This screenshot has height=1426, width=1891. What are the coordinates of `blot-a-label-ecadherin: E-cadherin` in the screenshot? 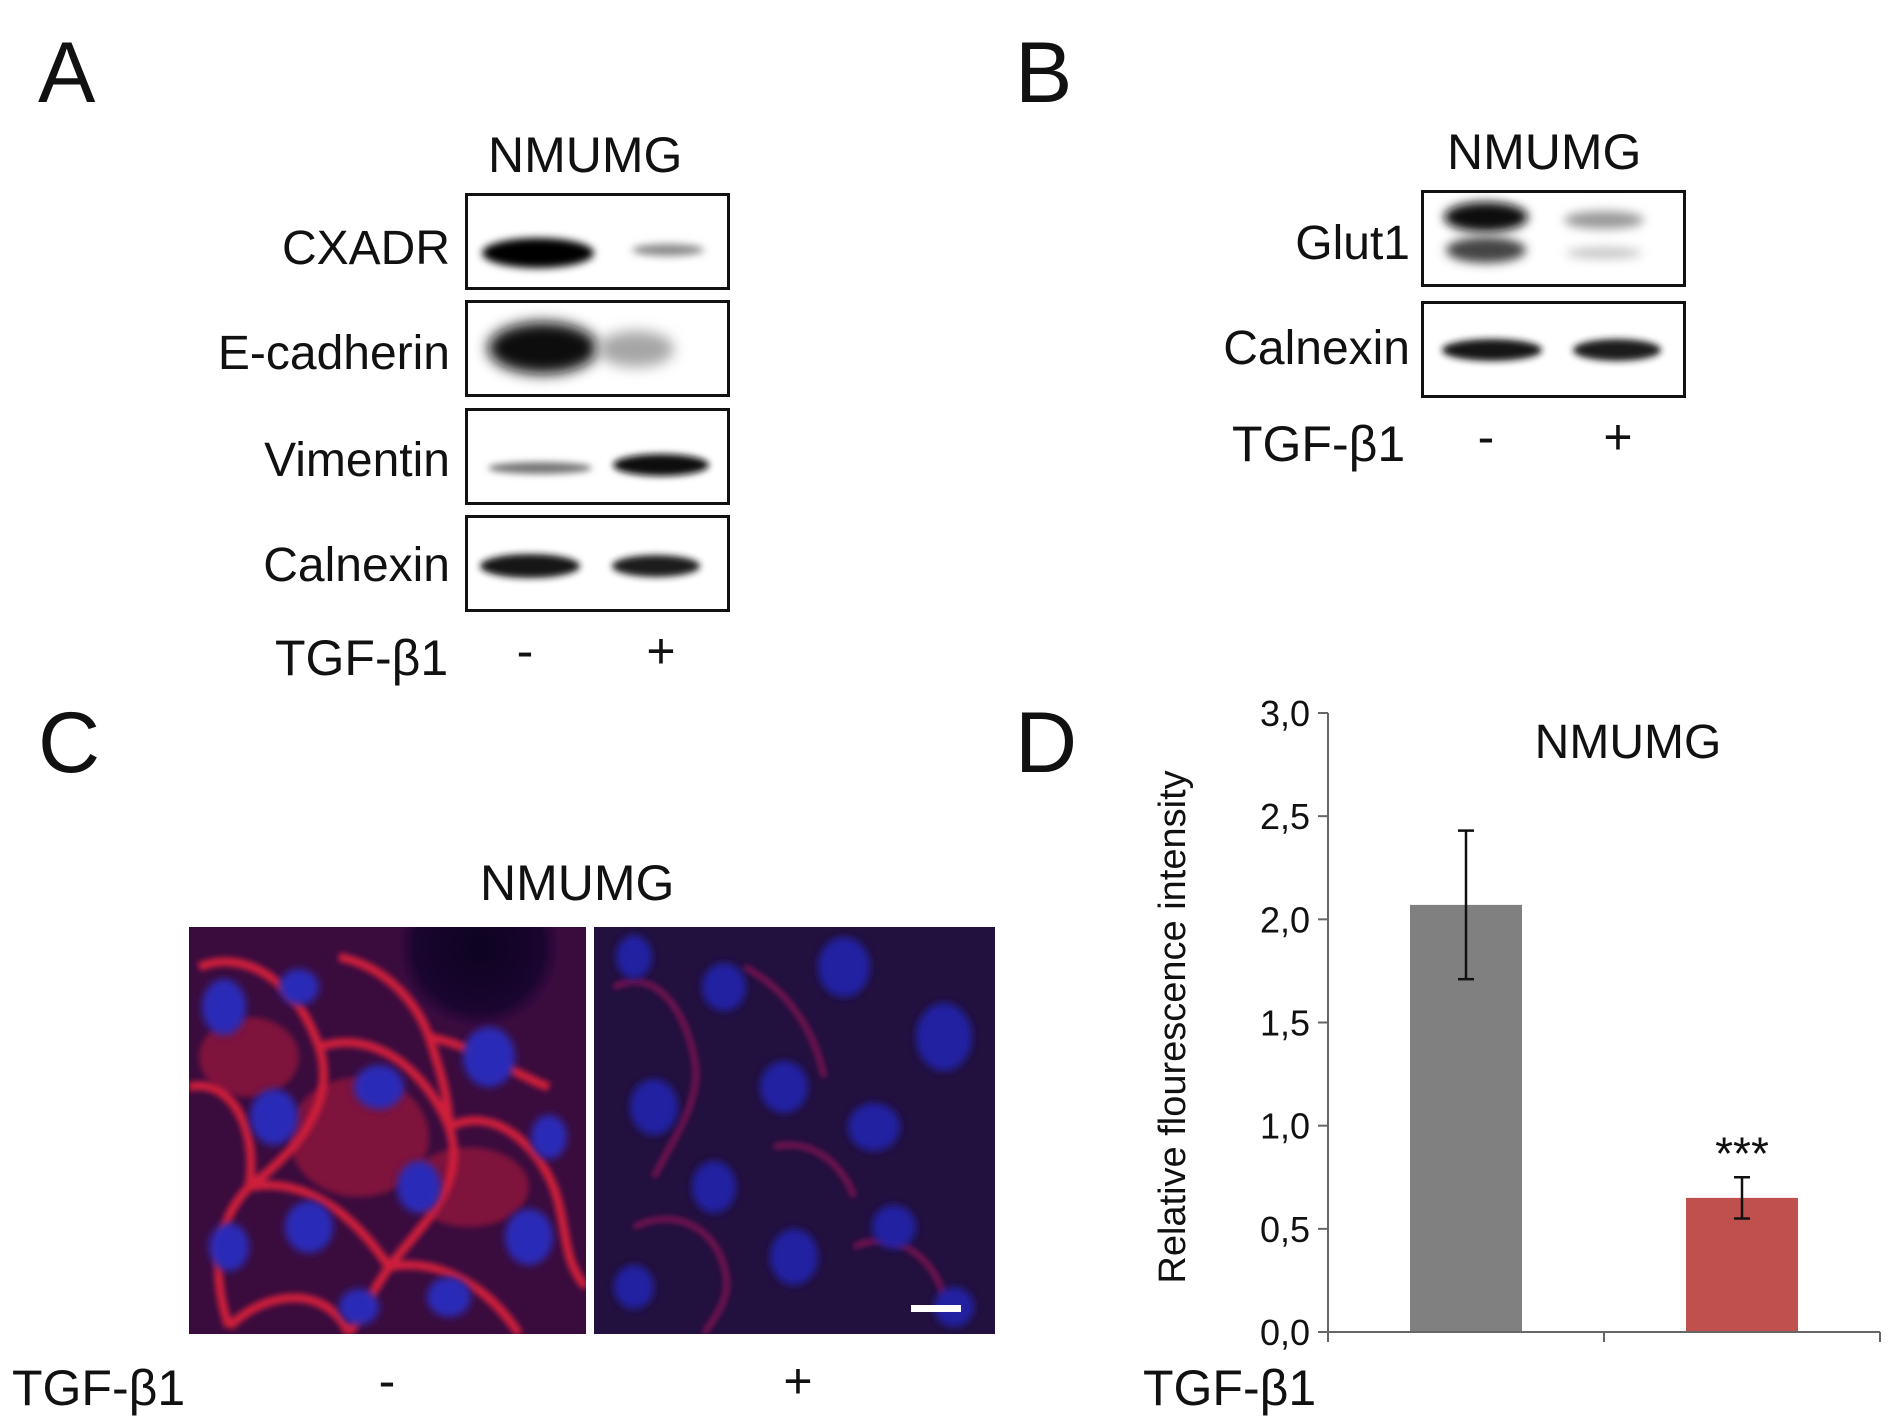 It's located at (333, 353).